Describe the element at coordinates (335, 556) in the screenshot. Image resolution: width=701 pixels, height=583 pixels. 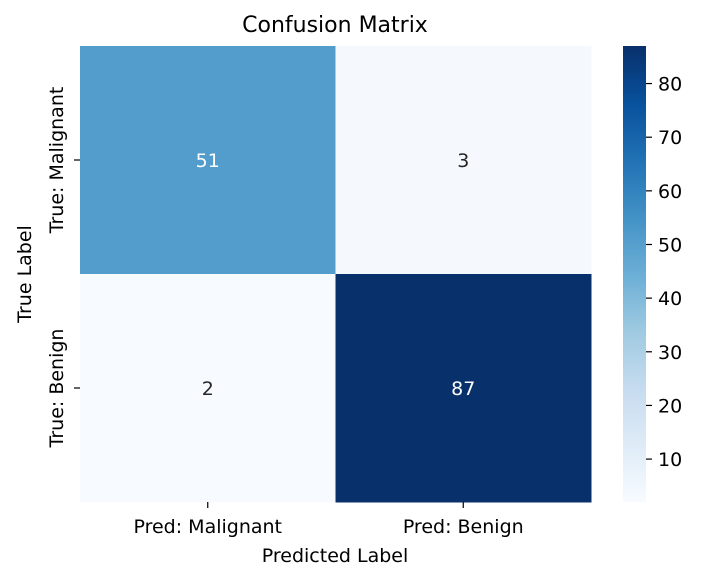
I see `x-axis-label: Predicted Label` at that location.